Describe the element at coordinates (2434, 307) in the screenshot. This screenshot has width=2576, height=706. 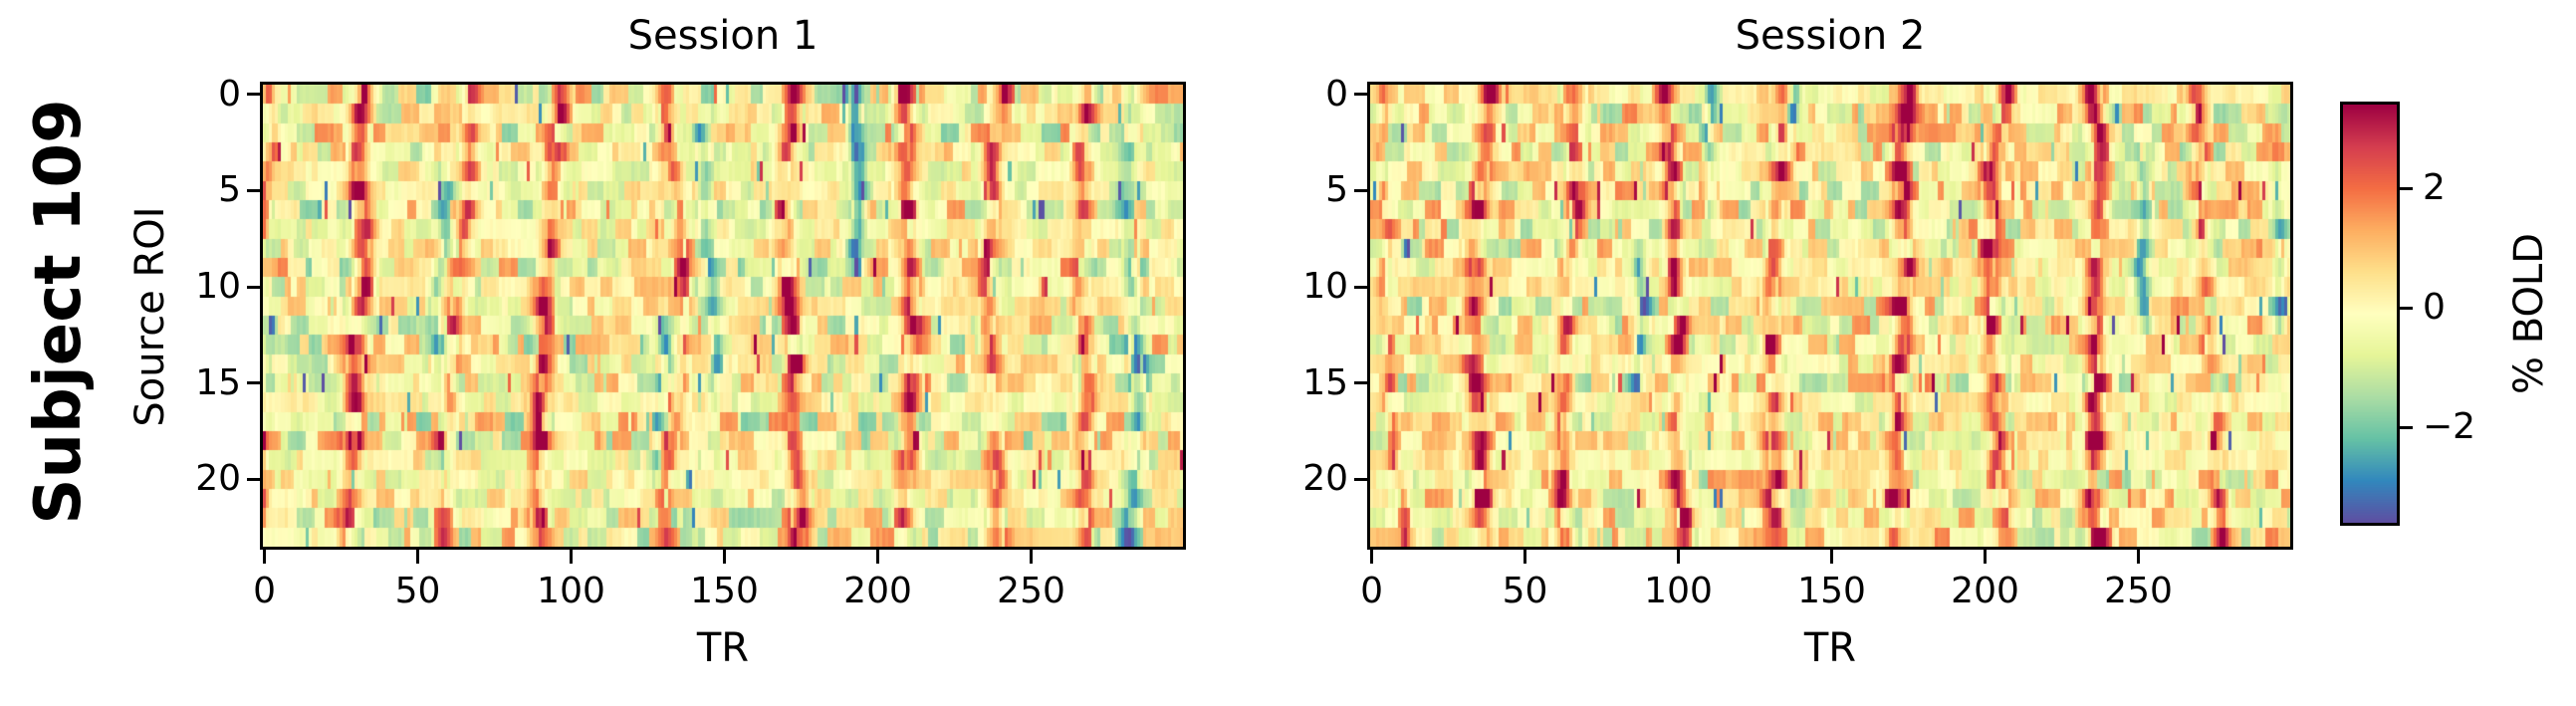
I see `colorbar-tick-label: 0` at that location.